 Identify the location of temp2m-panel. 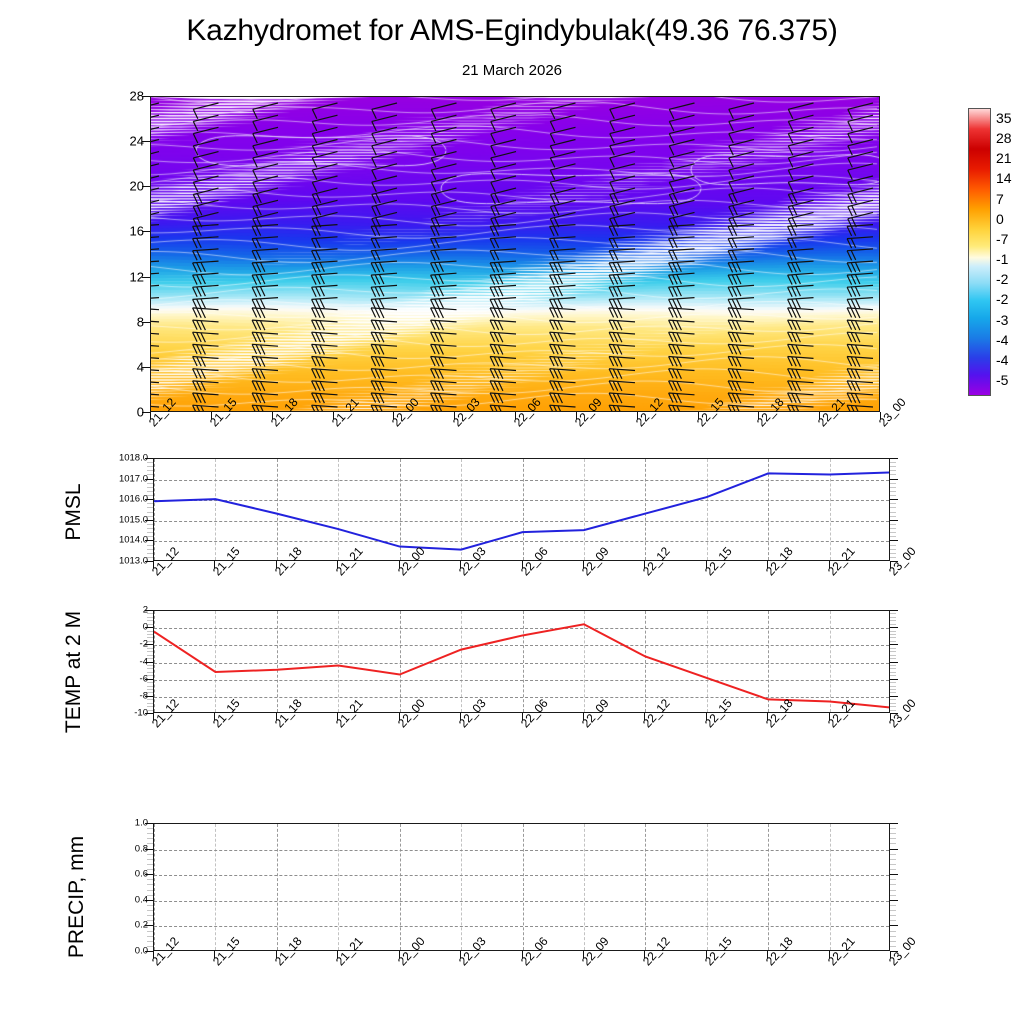
(521, 661).